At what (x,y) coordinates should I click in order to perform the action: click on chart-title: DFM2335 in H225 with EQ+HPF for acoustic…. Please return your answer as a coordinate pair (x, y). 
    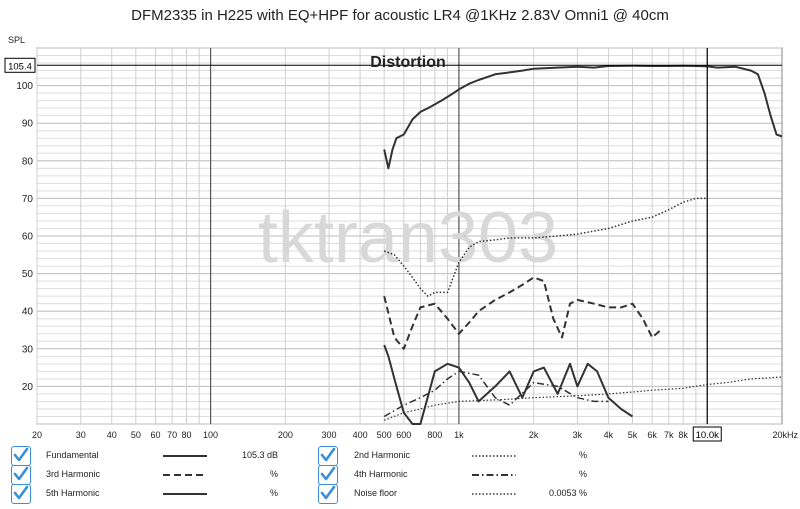
    Looking at the image, I should click on (400, 15).